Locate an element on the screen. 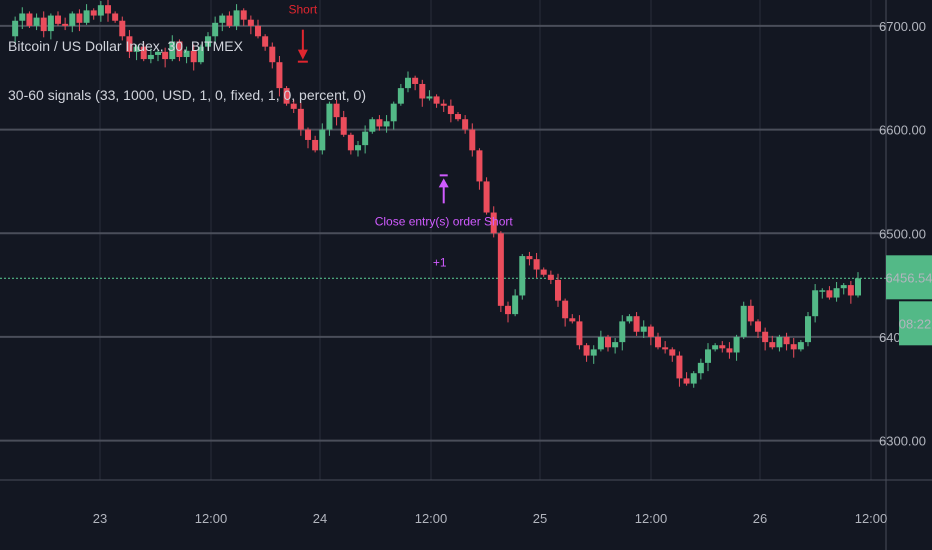  countdown-badge is located at coordinates (915, 323).